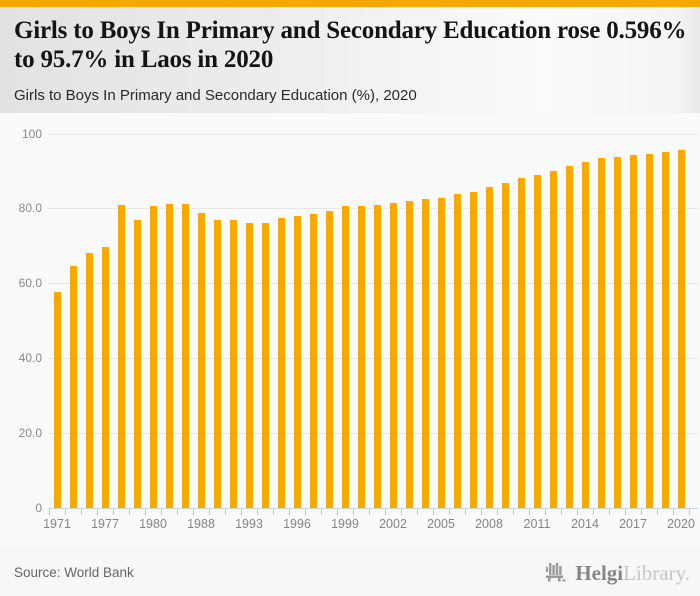  What do you see at coordinates (233, 364) in the screenshot?
I see `bar-1992` at bounding box center [233, 364].